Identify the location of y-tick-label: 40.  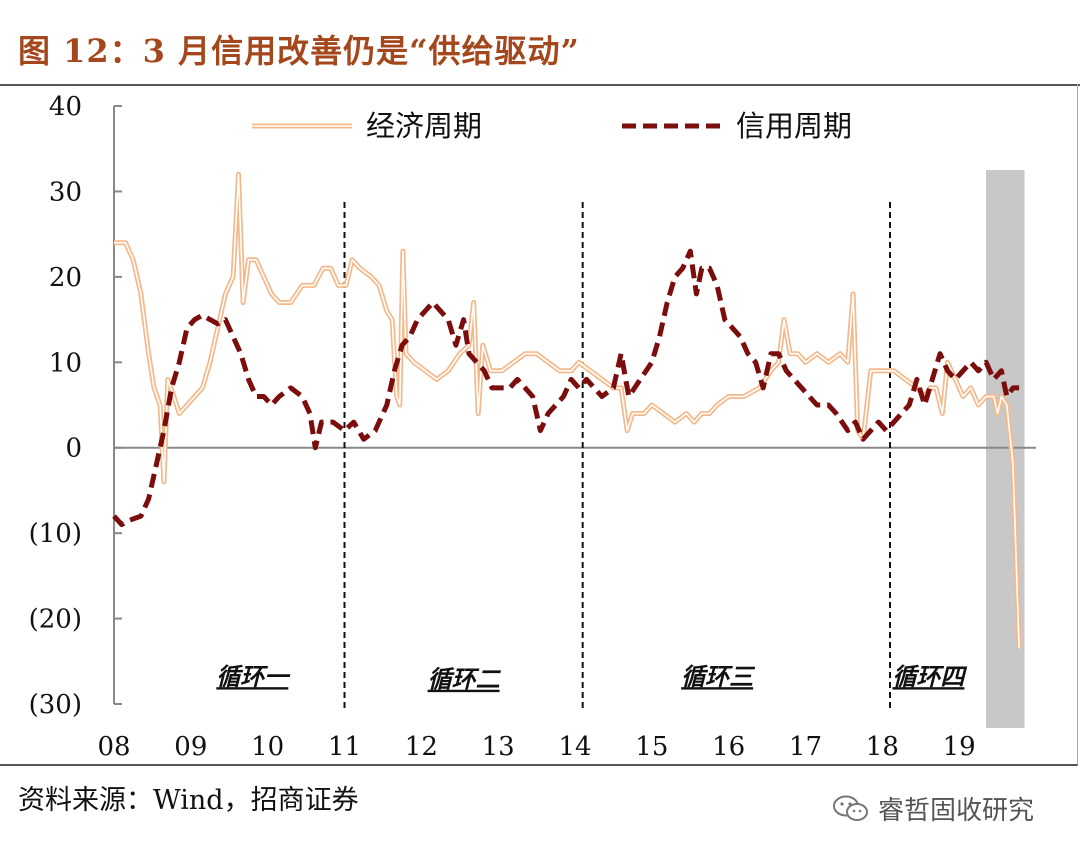
(65, 107).